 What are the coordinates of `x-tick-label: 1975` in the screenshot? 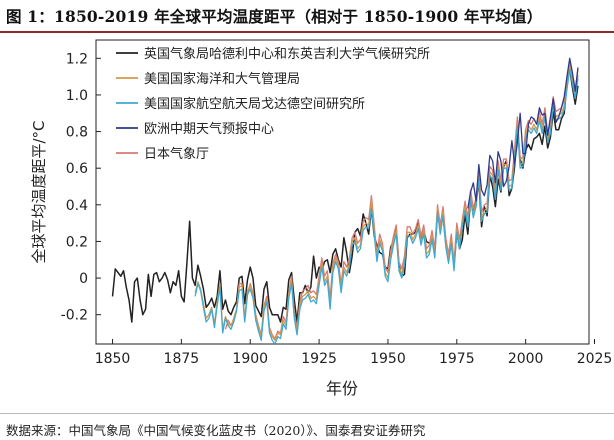 It's located at (457, 359).